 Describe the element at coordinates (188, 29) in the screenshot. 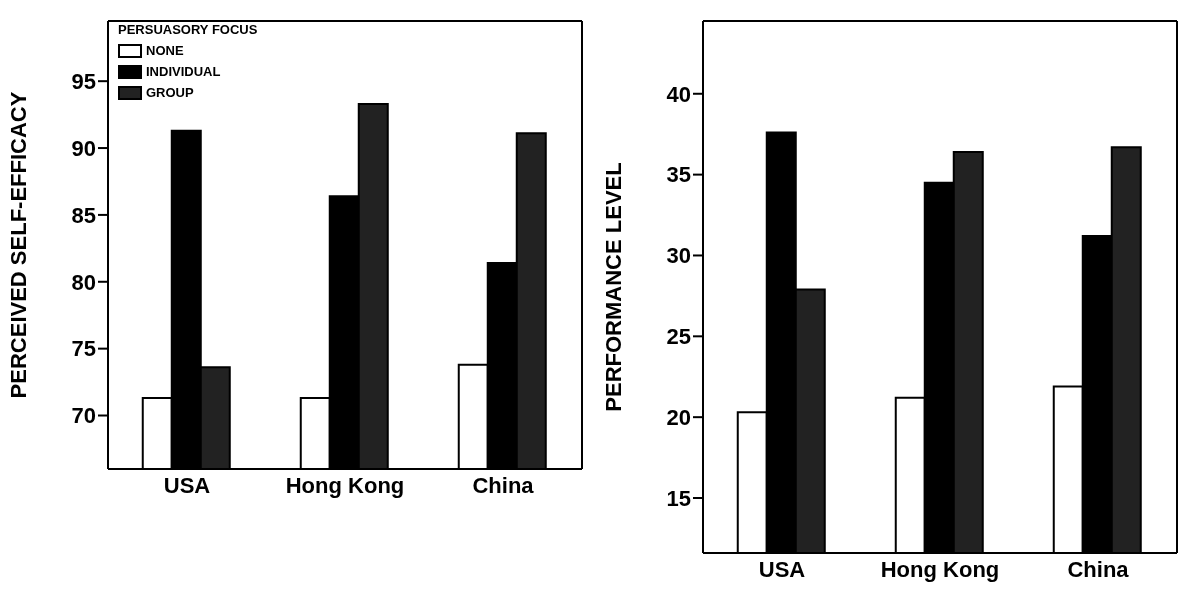

I see `legend-title: PERSUASORY FOCUS` at that location.